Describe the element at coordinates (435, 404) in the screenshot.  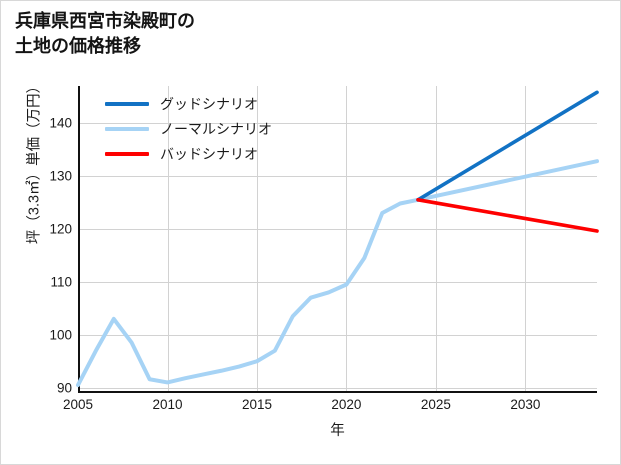
I see `x-tick-label: 2025` at that location.